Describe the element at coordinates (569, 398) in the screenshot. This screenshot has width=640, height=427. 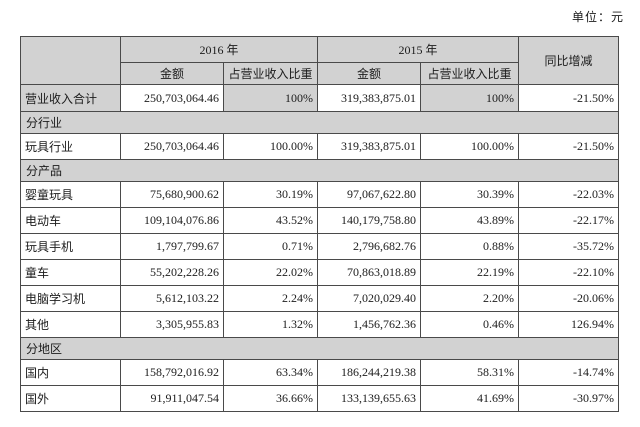
I see `value-cell: -30.97%` at that location.